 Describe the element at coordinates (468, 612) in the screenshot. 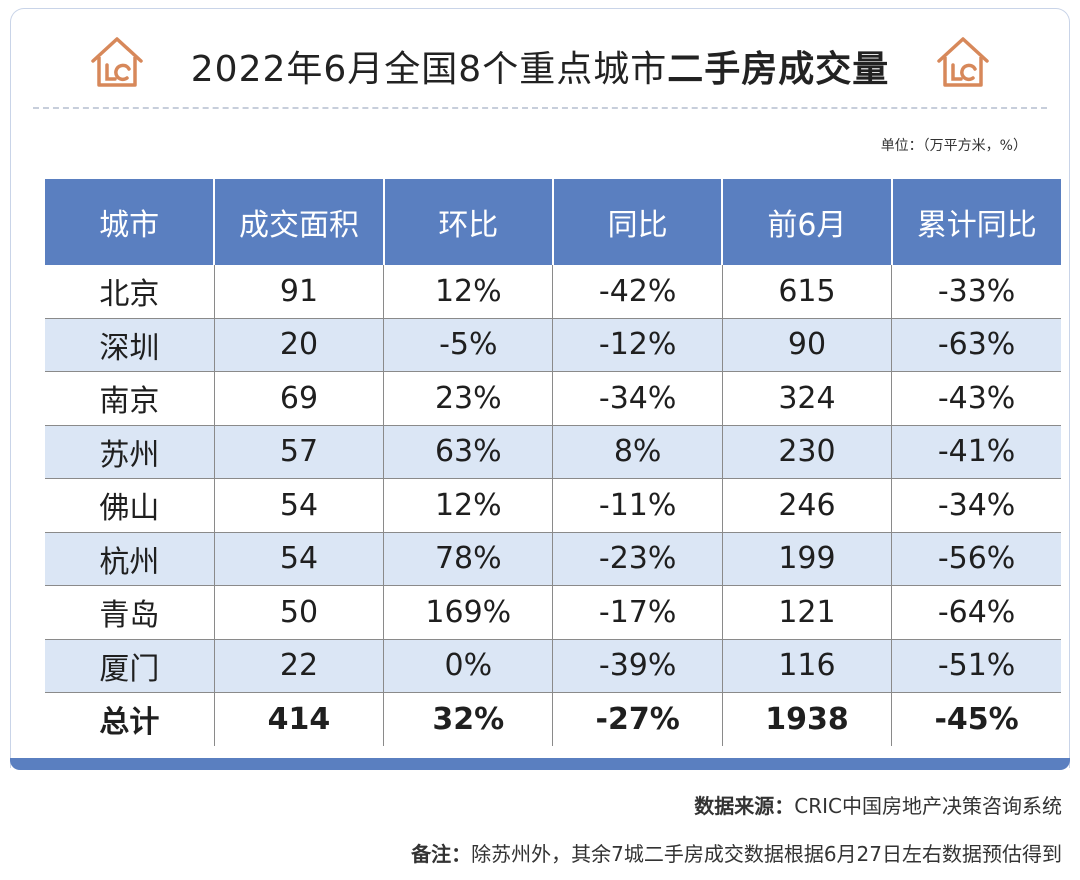

I see `cell-mom: 169%` at that location.